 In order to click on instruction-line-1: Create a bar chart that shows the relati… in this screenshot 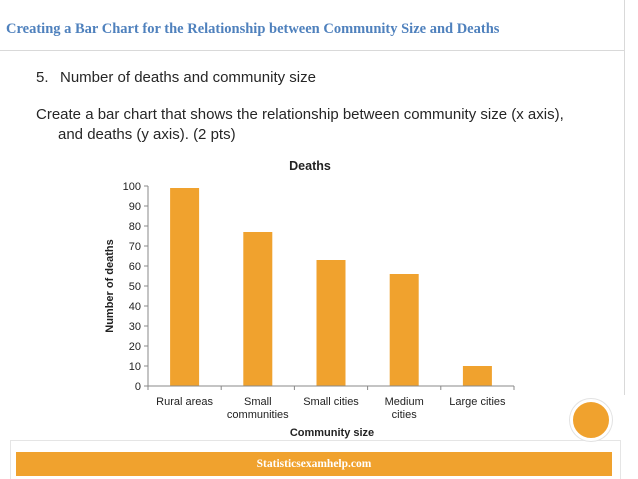, I will do `click(300, 114)`.